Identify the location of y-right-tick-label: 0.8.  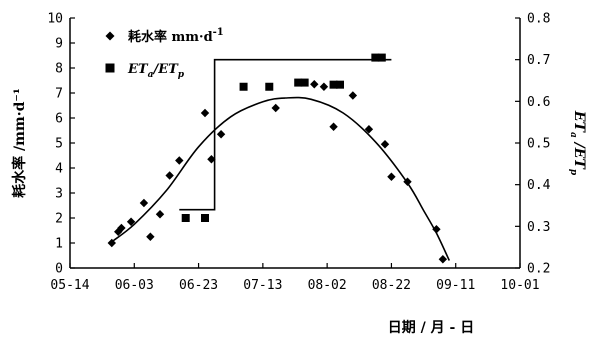
(538, 19).